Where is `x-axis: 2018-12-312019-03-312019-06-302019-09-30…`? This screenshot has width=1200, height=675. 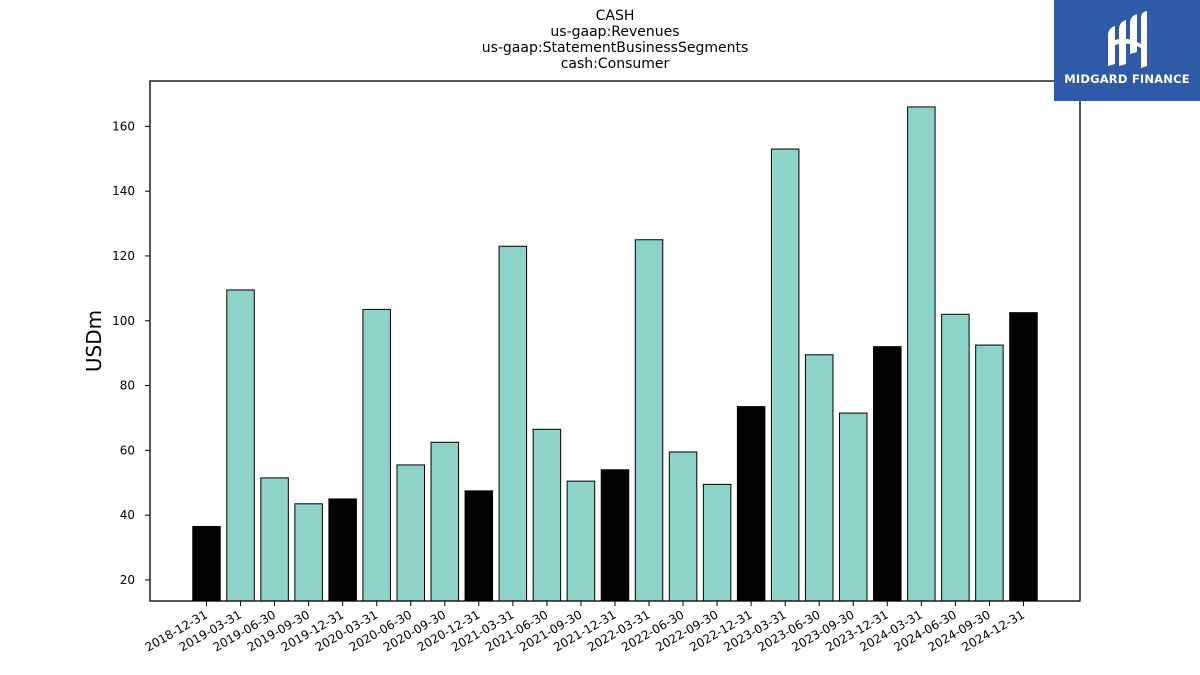
x-axis: 2018-12-312019-03-312019-06-302019-09-30… is located at coordinates (585, 627).